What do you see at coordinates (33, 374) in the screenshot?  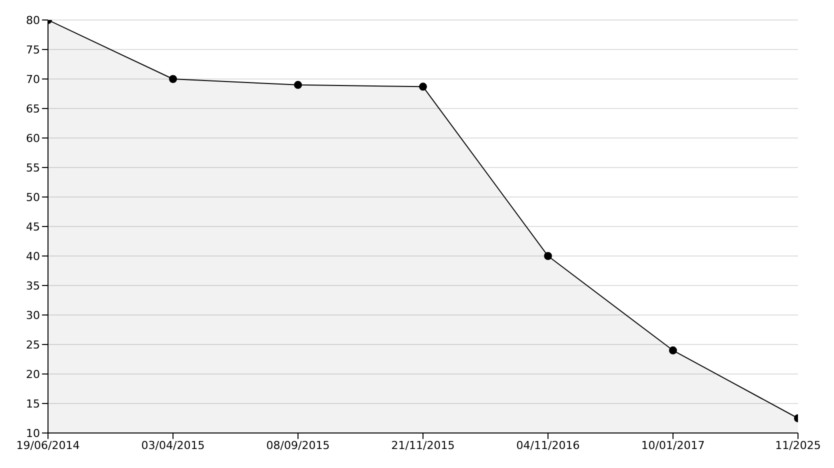 I see `y-tick-label: 20` at bounding box center [33, 374].